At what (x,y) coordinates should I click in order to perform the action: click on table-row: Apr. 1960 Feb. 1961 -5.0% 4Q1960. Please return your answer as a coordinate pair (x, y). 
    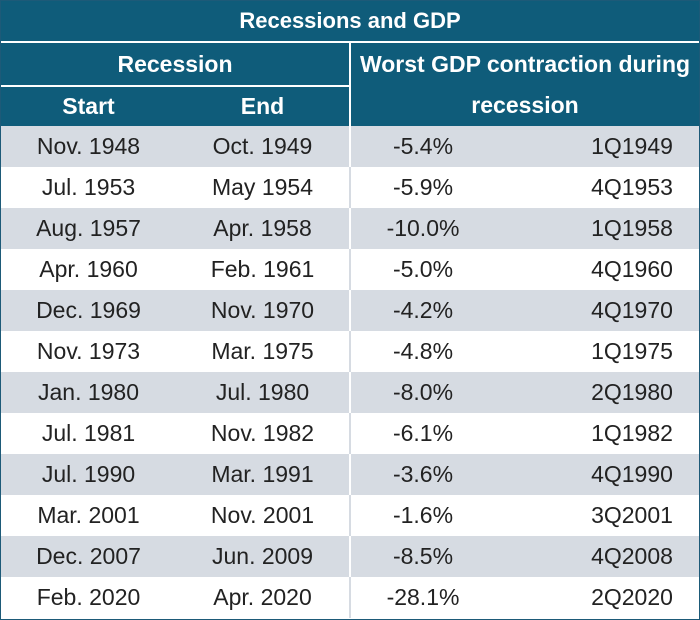
    Looking at the image, I should click on (350, 269).